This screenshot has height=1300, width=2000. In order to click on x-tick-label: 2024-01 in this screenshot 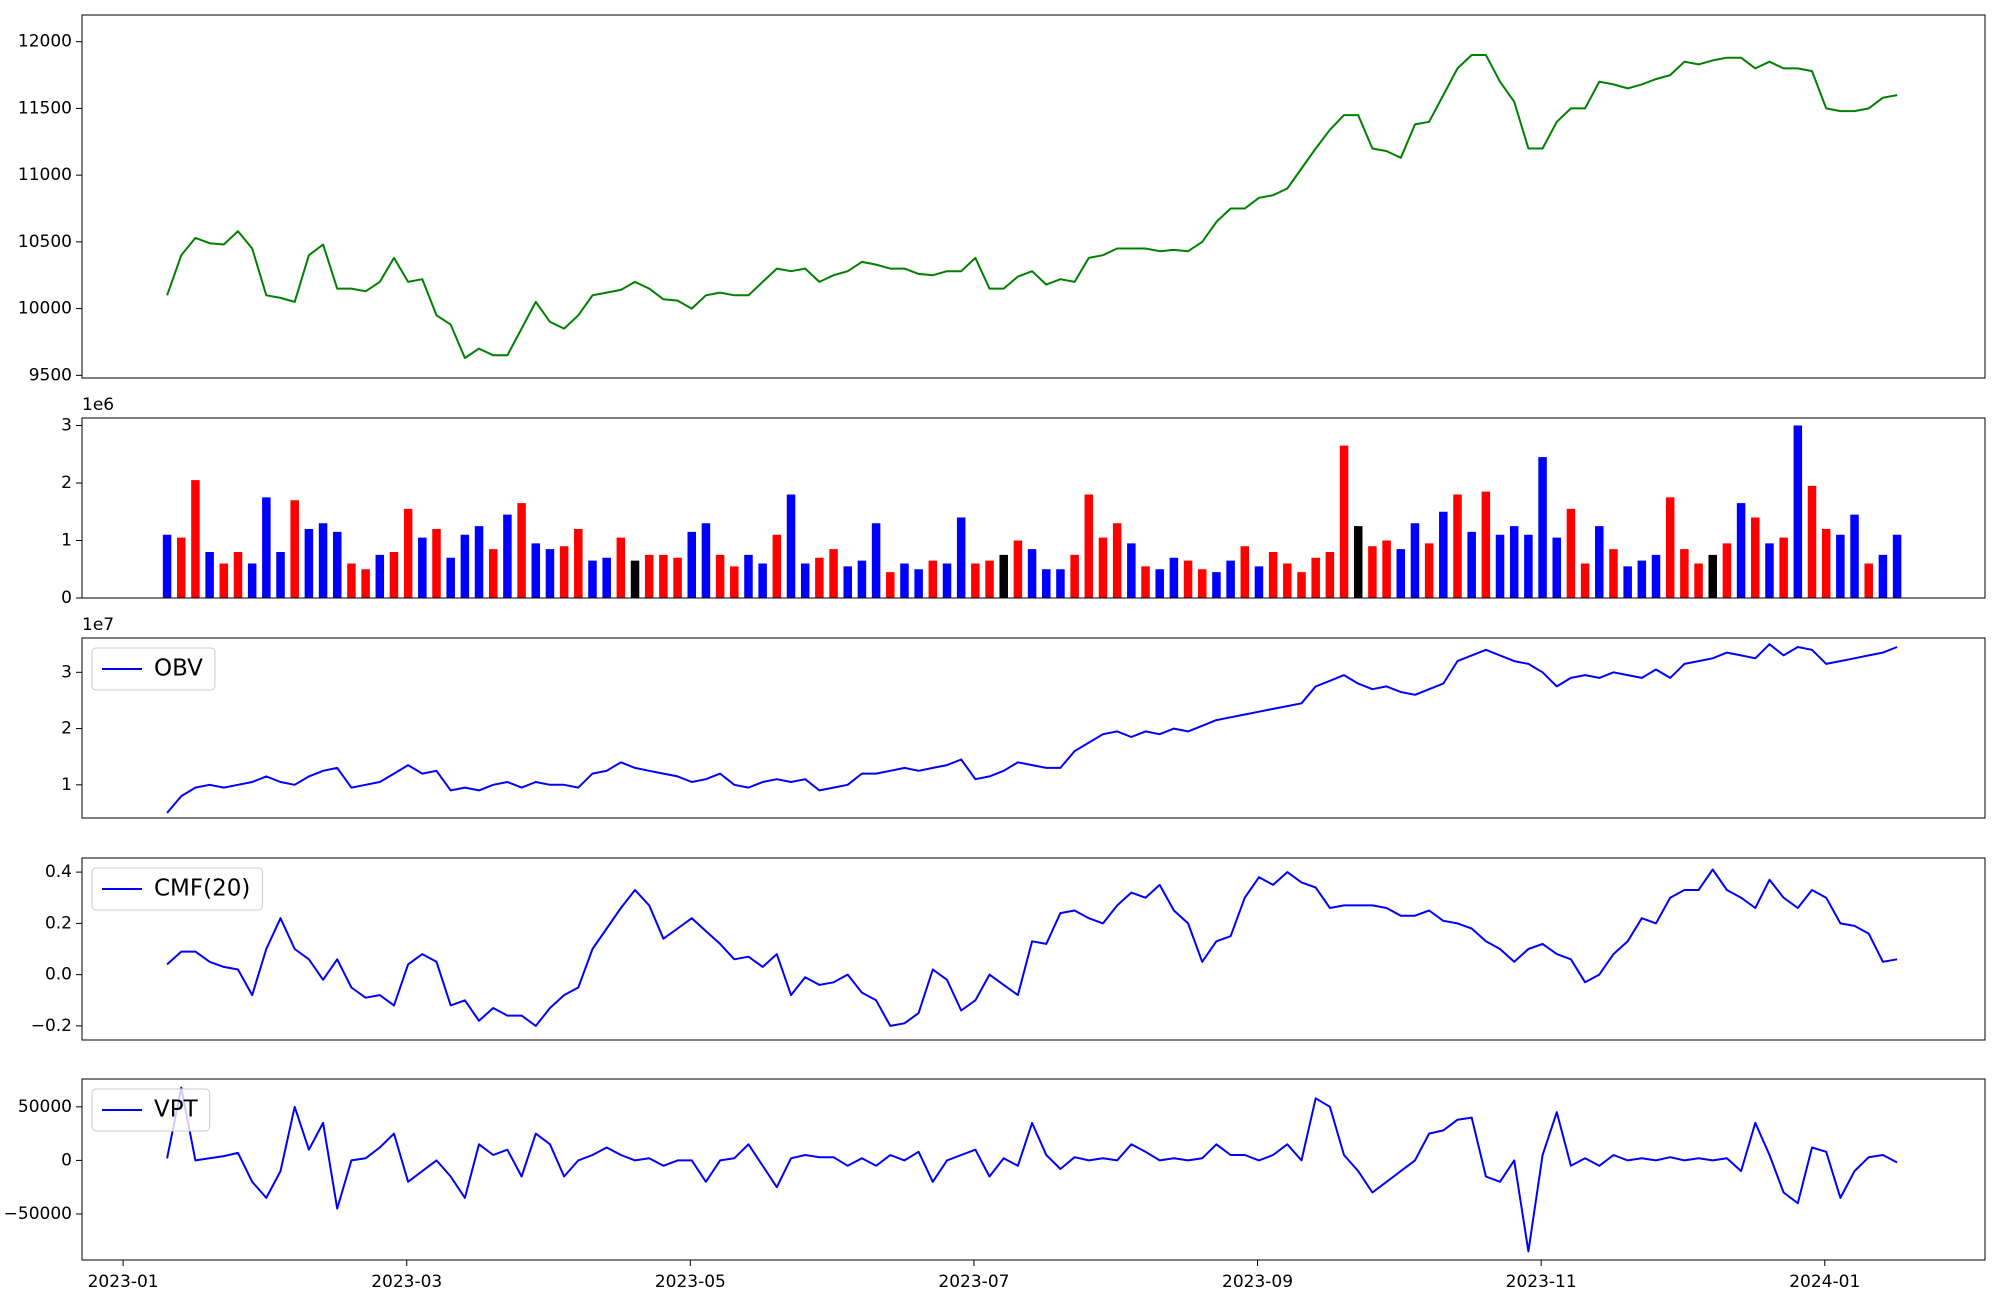, I will do `click(1824, 1282)`.